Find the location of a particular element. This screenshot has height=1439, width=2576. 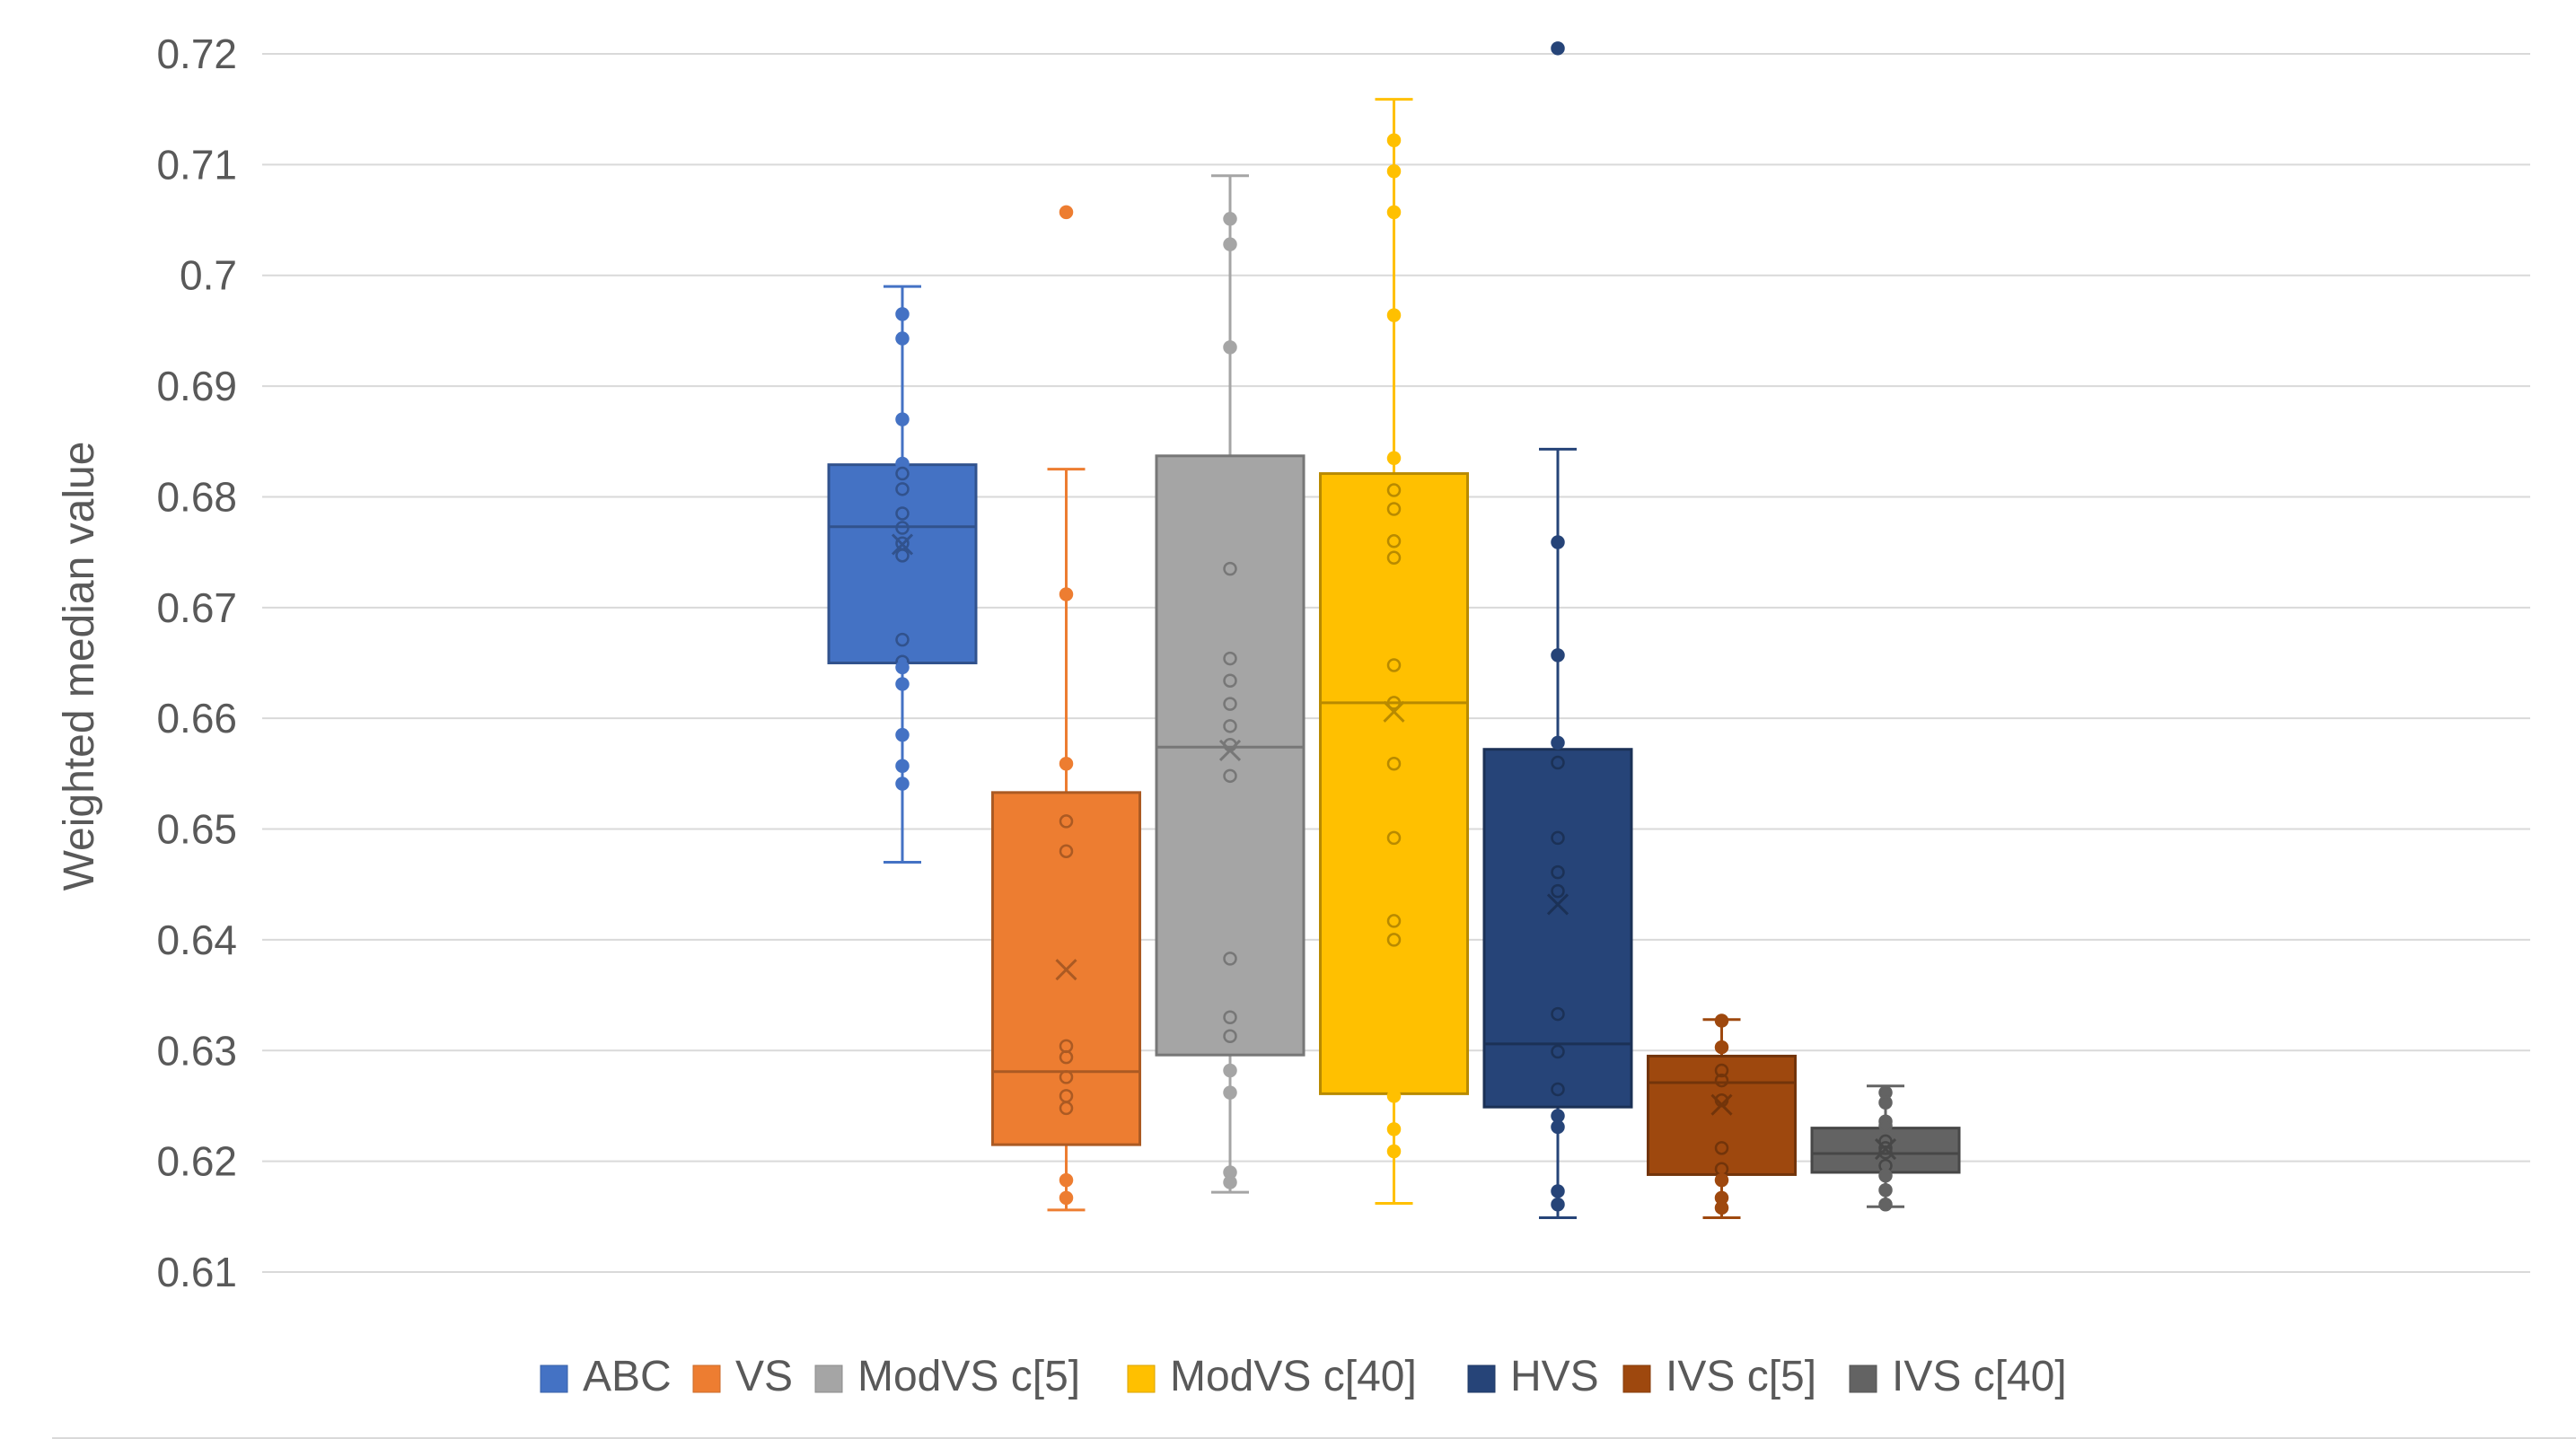

y-tick-label-1: 0.62 is located at coordinates (197, 1162).